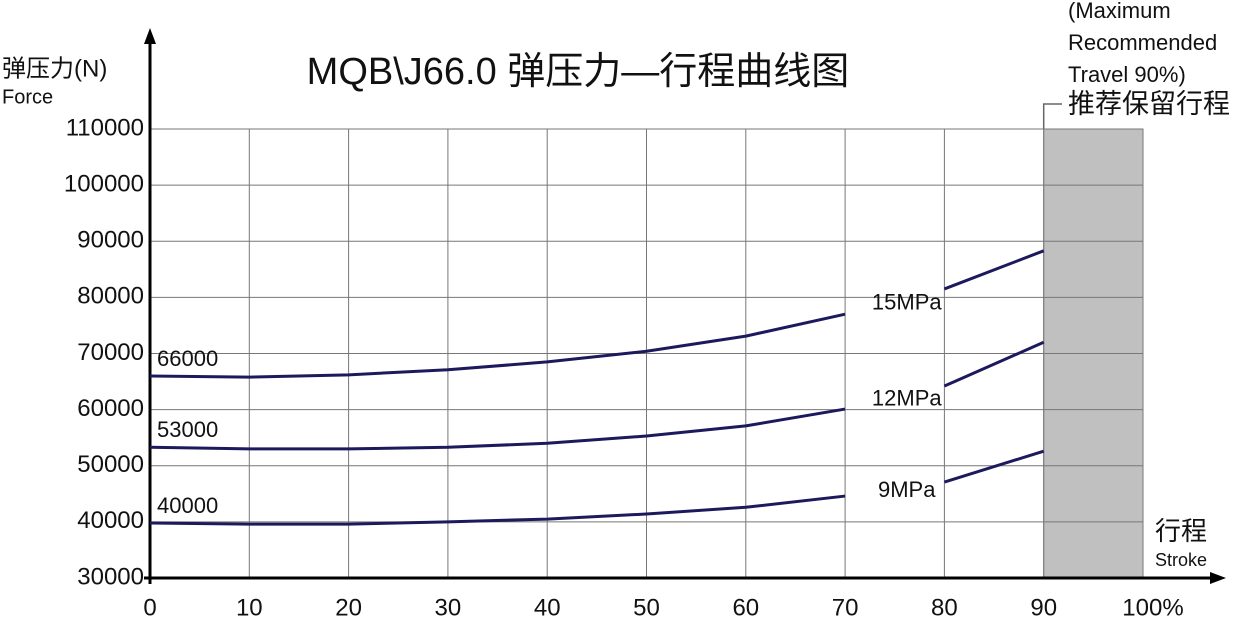  I want to click on y-tick-label: 40000, so click(110, 520).